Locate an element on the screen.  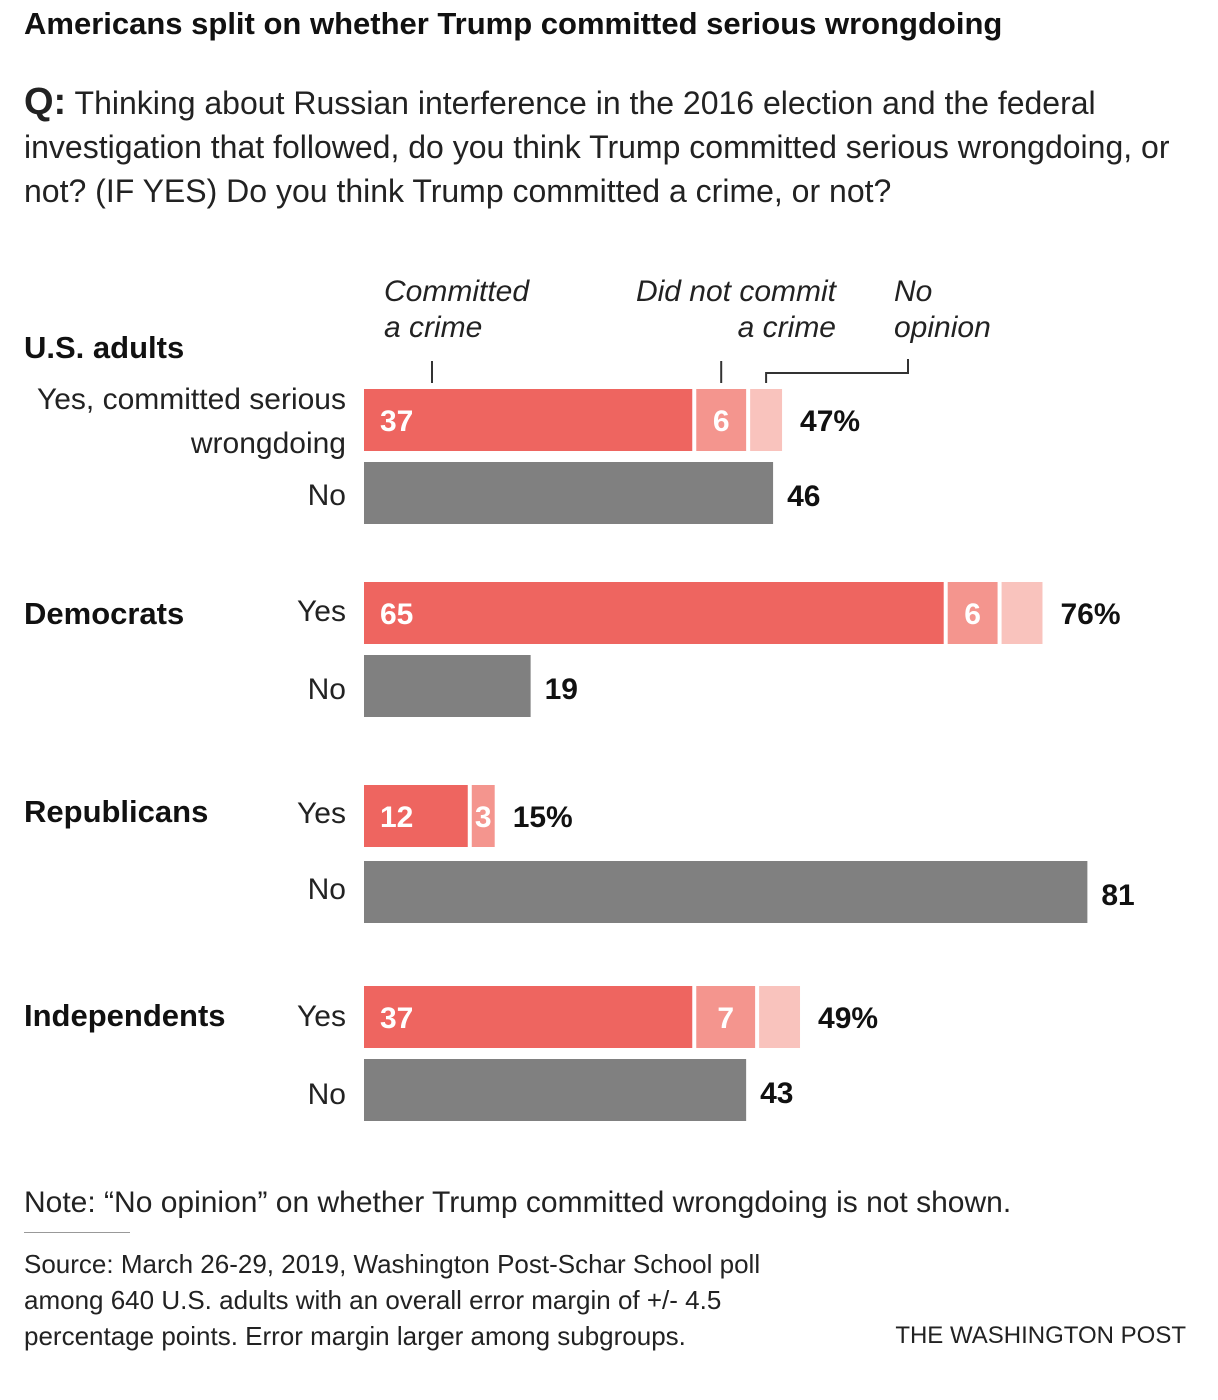
data-label-democrats-yes-committed: 65 is located at coordinates (396, 614).